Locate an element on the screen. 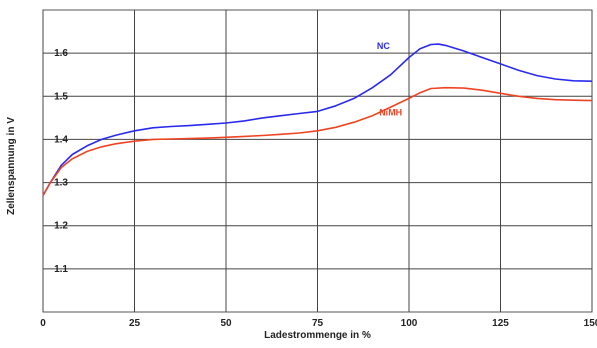 The width and height of the screenshot is (597, 348). x-tick-label: 25 is located at coordinates (135, 323).